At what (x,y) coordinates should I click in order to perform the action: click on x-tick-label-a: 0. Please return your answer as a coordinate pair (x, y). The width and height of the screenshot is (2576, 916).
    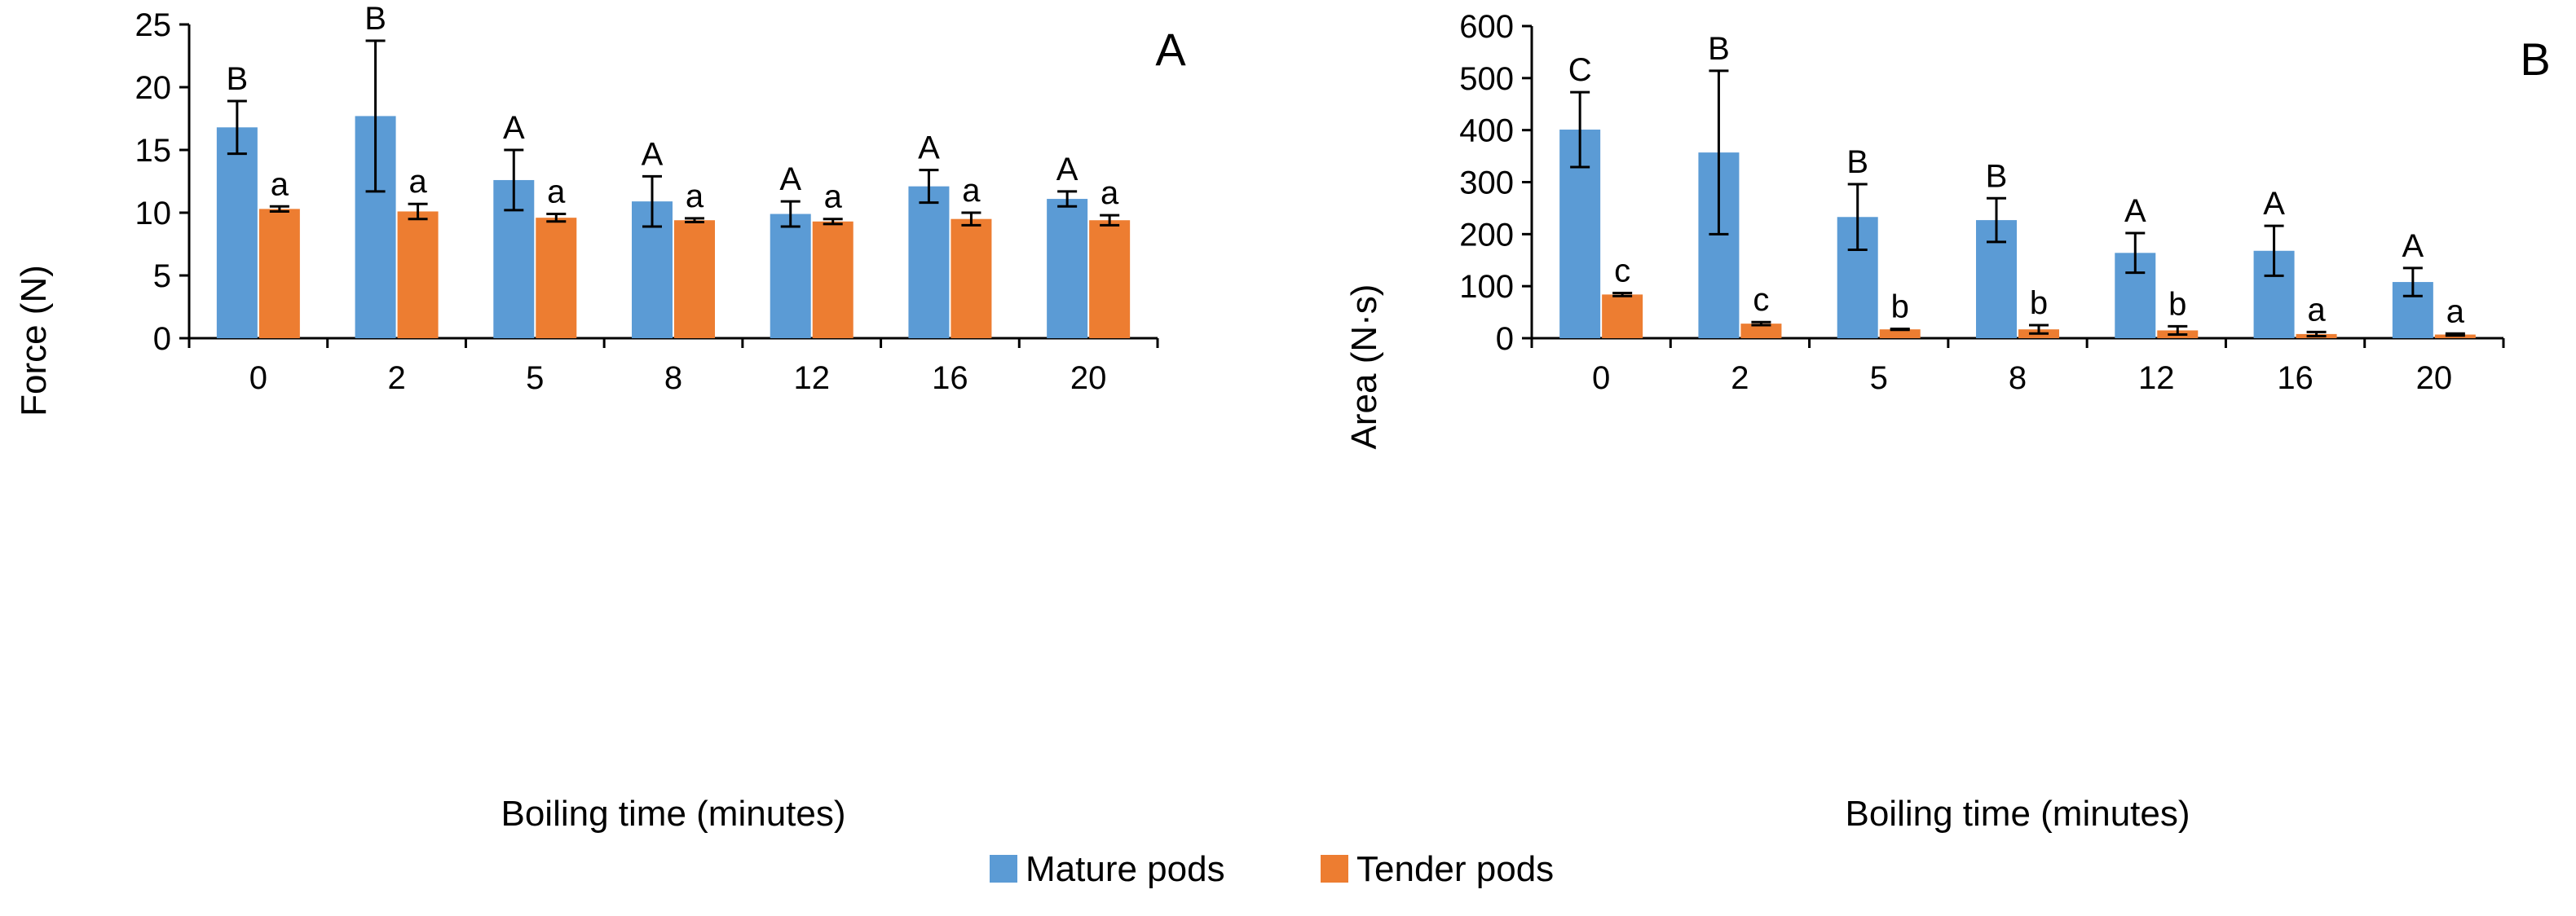
    Looking at the image, I should click on (258, 378).